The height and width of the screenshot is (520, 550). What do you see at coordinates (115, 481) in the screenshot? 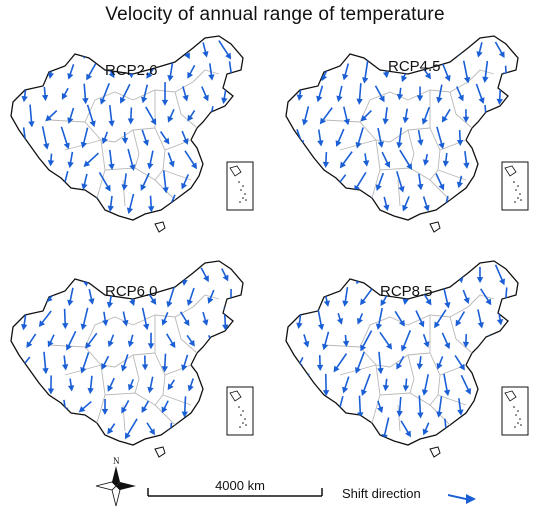
I see `north-arrow-icon: N` at bounding box center [115, 481].